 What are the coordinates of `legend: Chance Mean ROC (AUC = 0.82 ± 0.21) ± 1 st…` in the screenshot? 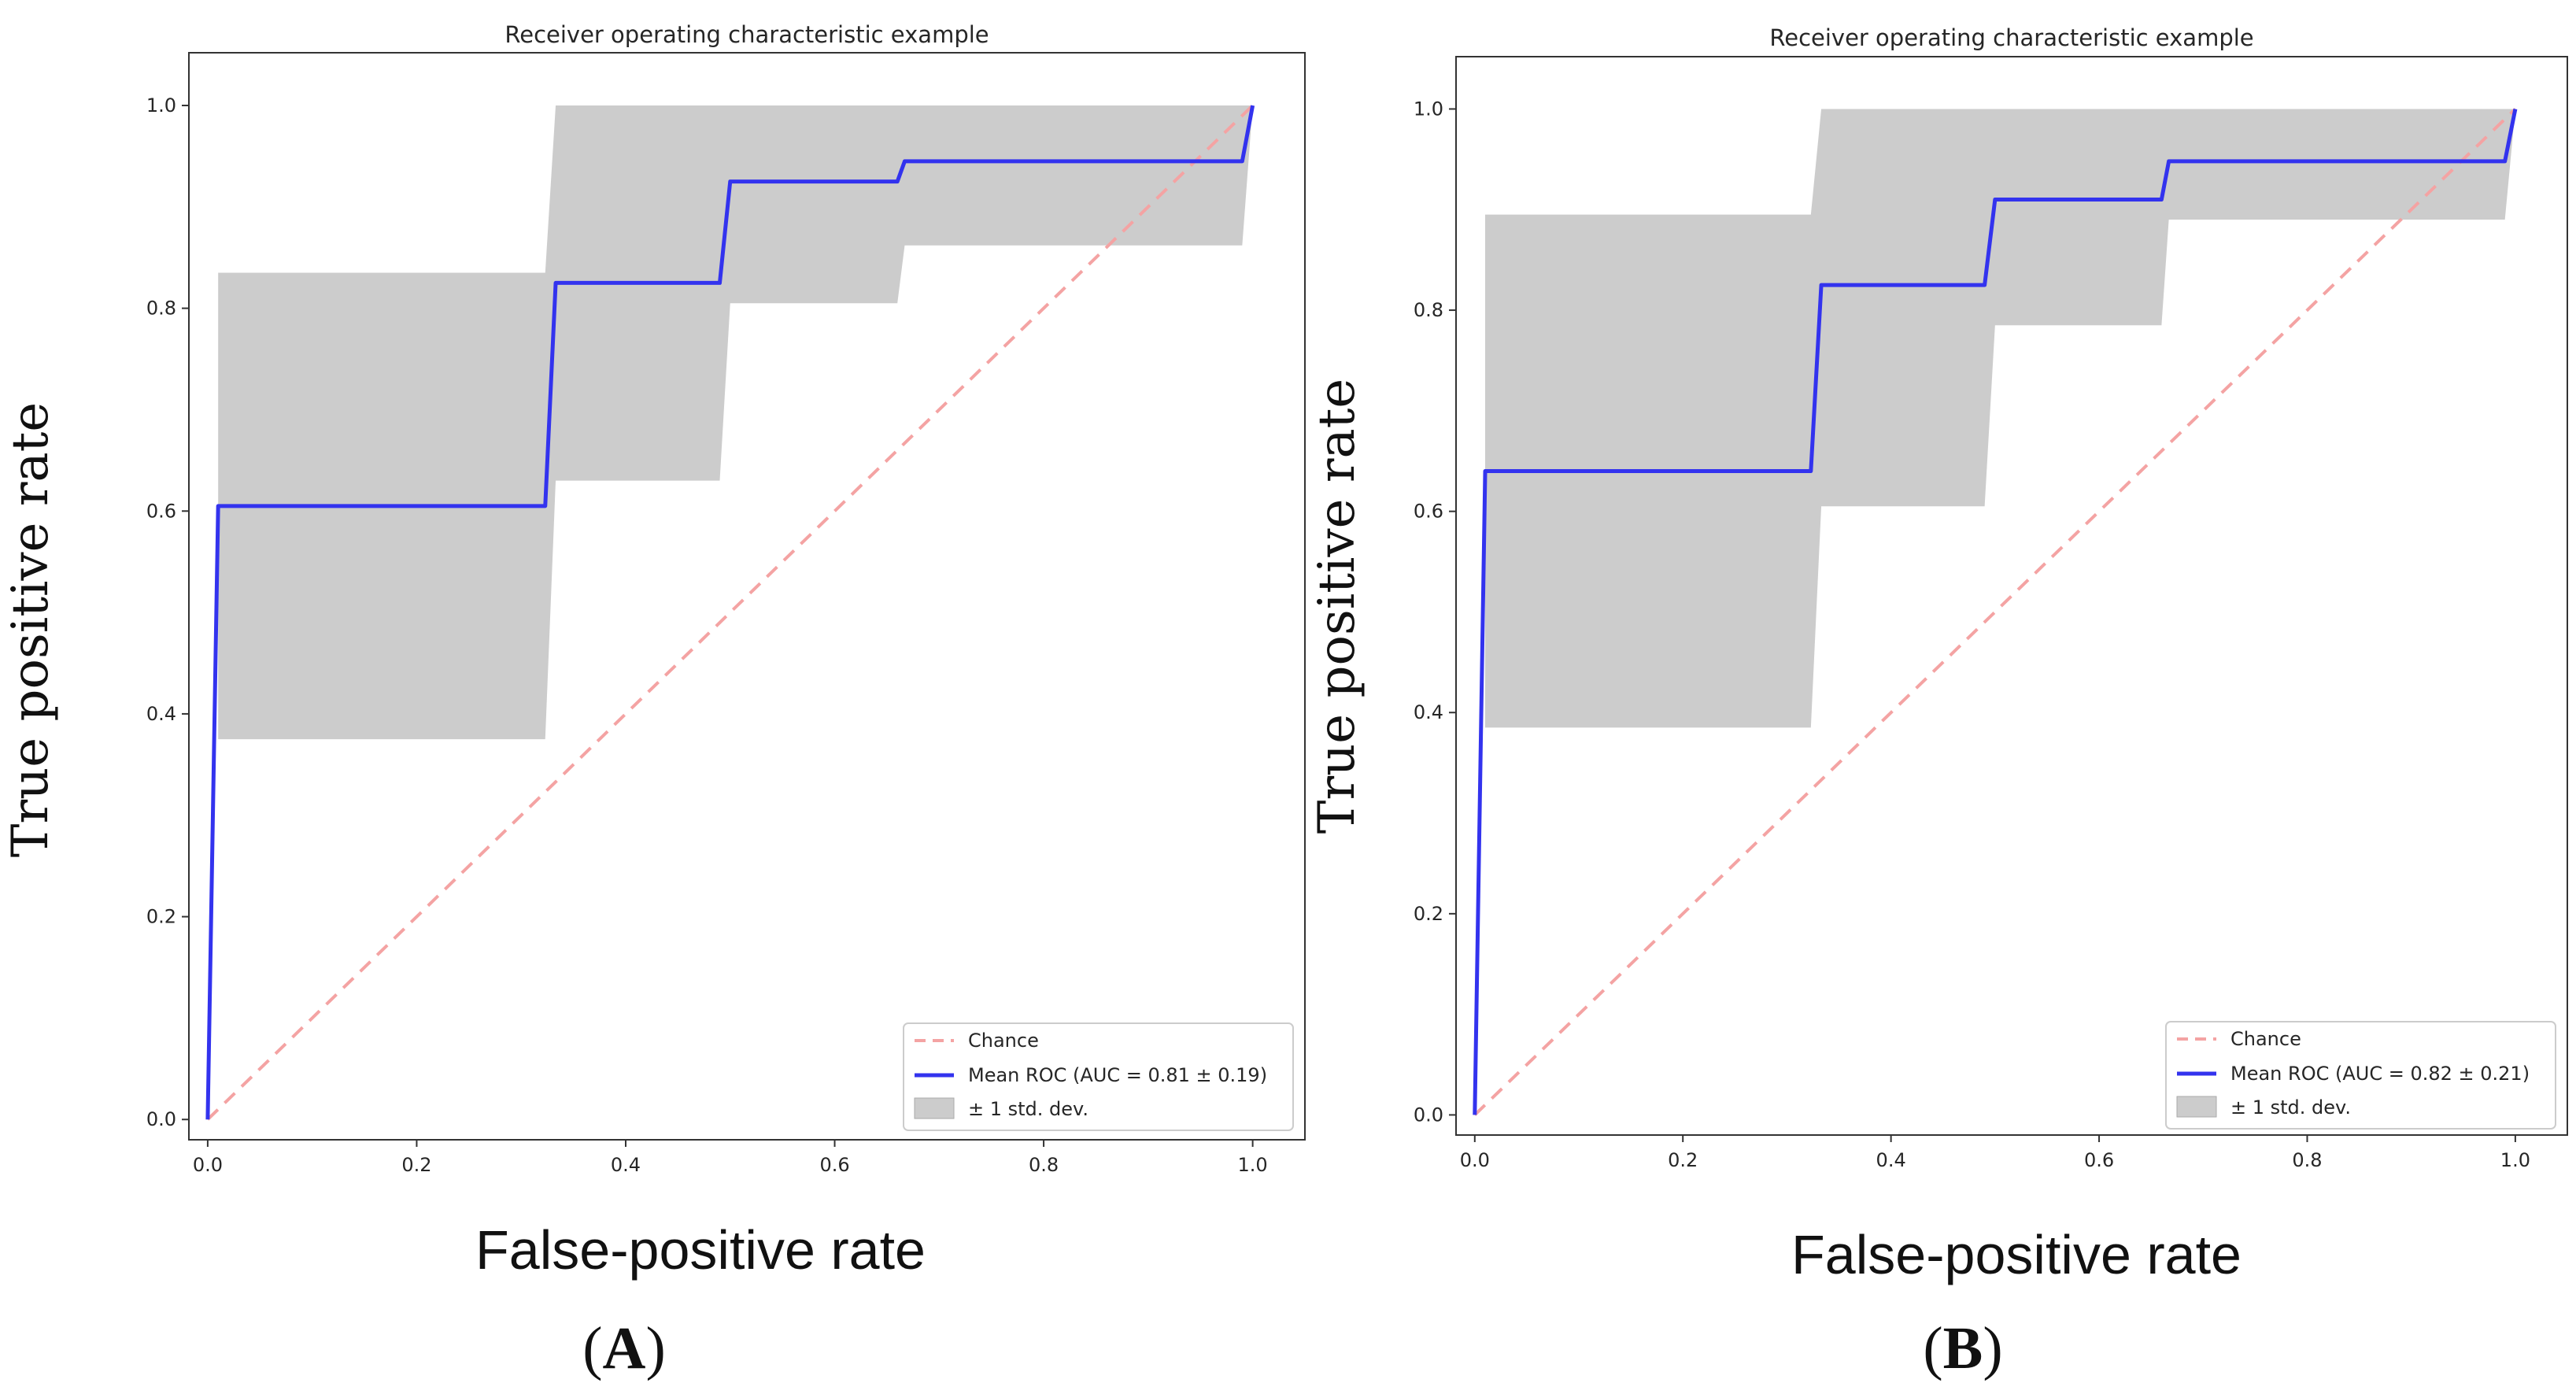 It's located at (2360, 1075).